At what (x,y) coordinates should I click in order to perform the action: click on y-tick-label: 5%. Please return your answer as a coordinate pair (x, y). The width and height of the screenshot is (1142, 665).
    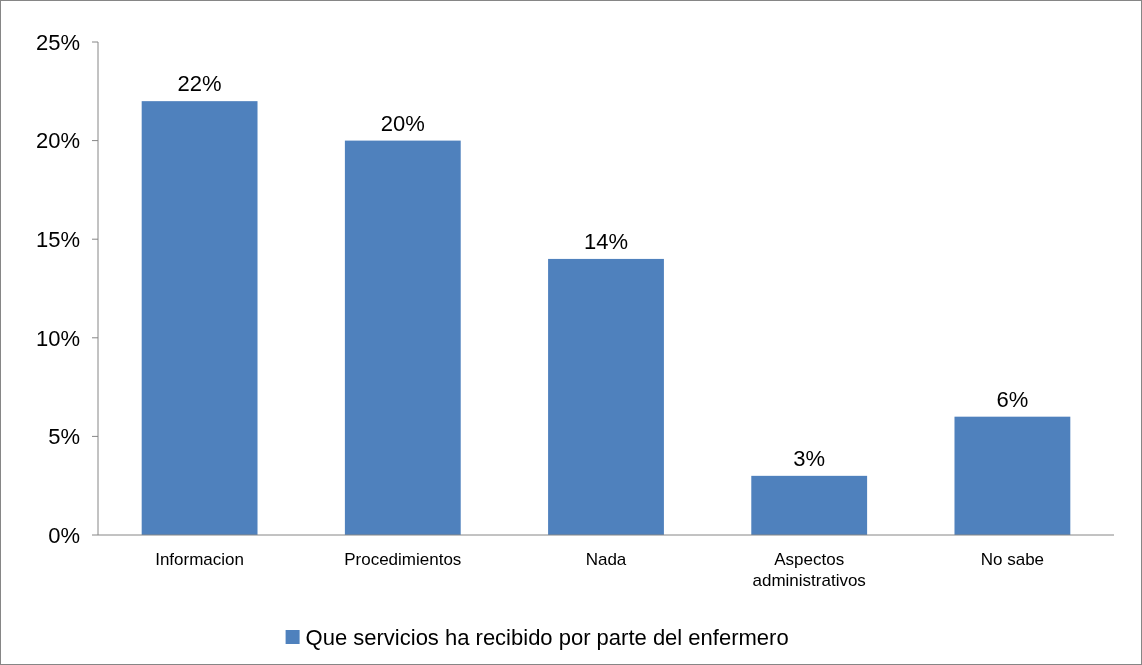
    Looking at the image, I should click on (64, 437).